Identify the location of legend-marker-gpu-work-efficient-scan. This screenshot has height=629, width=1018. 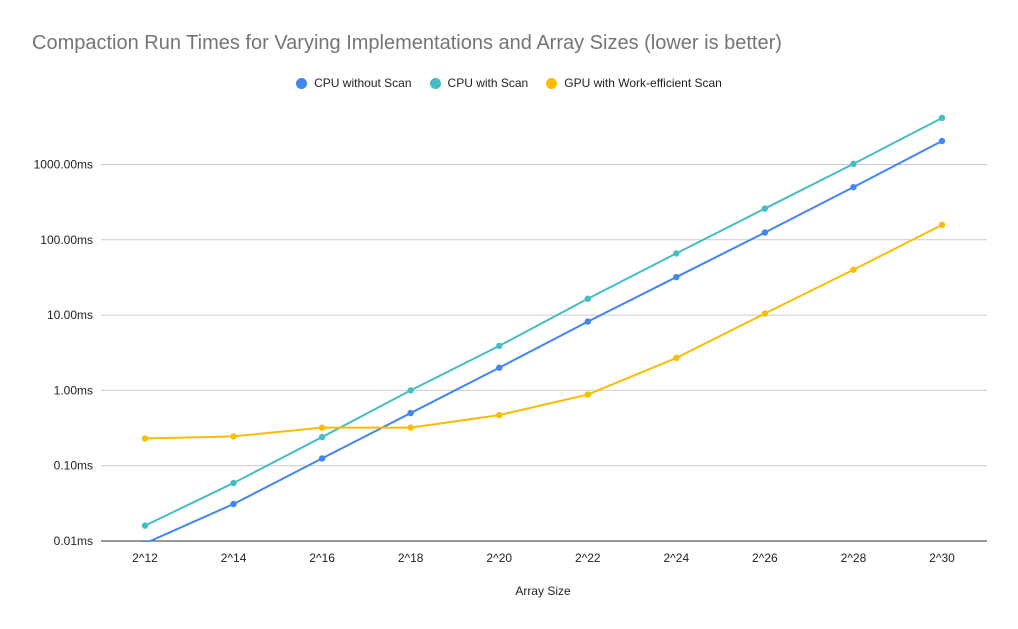
(552, 83).